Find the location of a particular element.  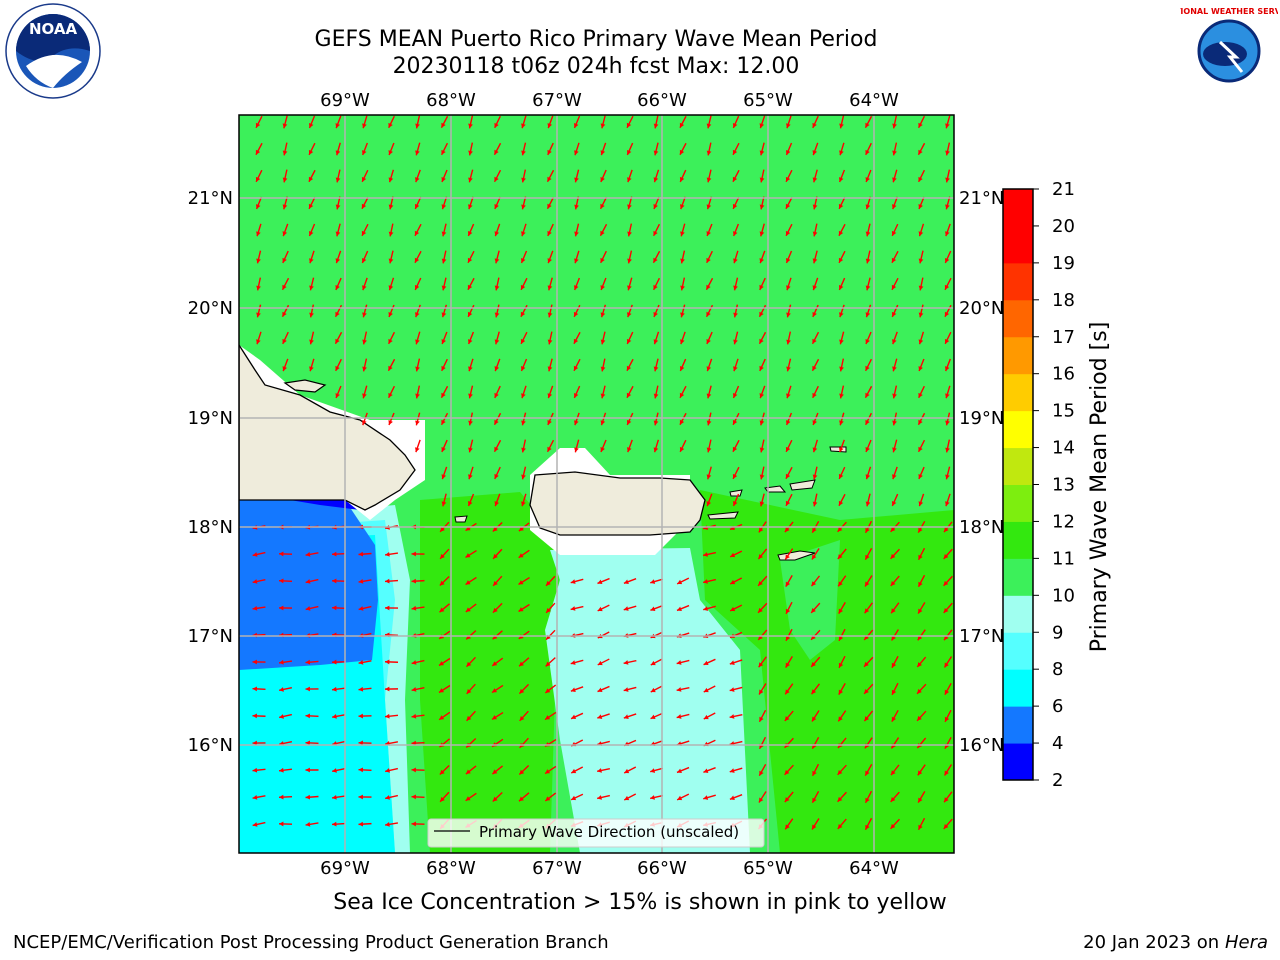

chart-subtitle: 20230118 t06z 024h fcst Max: 12.00 is located at coordinates (596, 66).